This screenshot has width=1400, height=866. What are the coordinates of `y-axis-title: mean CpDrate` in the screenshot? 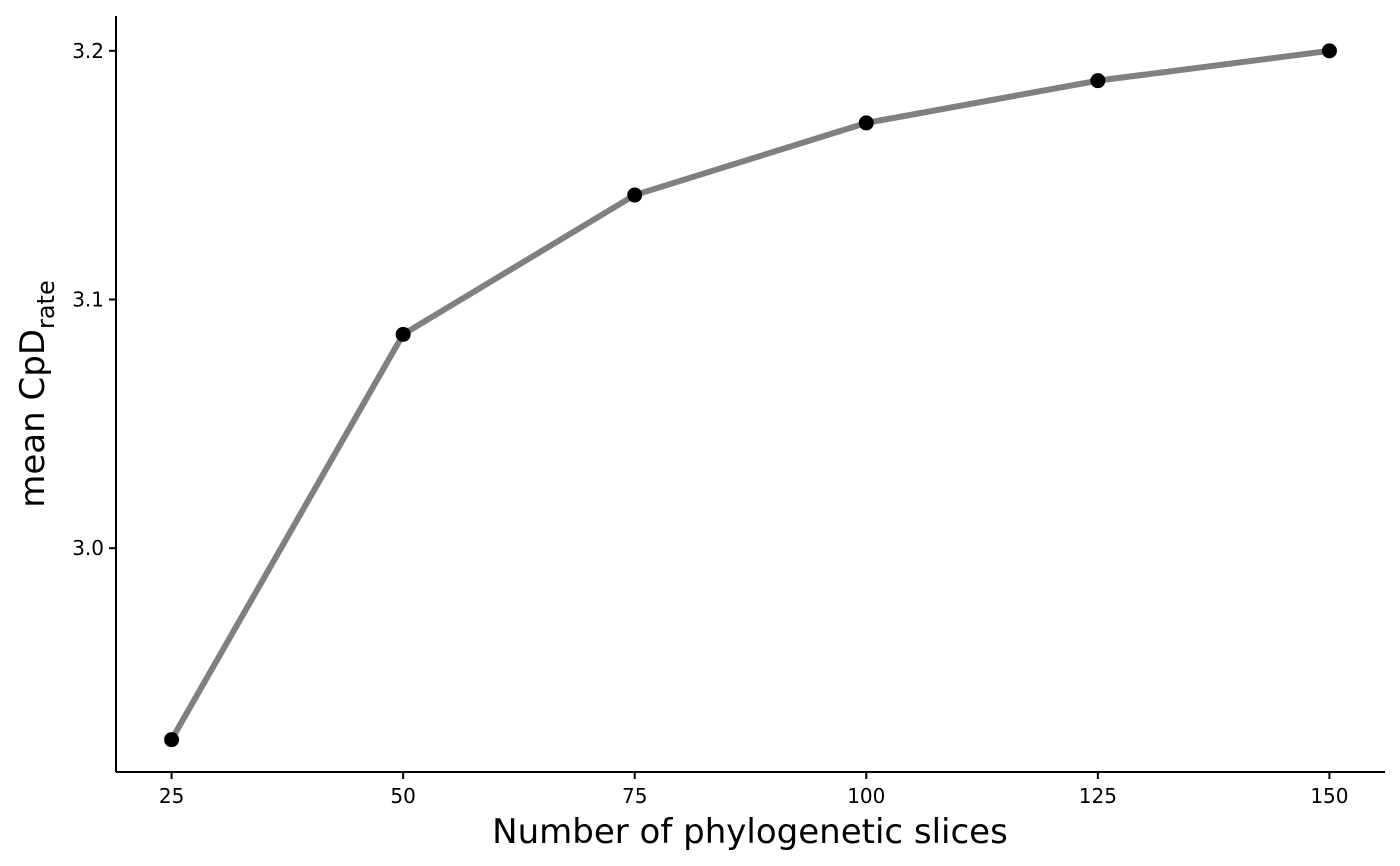 It's located at (36, 393).